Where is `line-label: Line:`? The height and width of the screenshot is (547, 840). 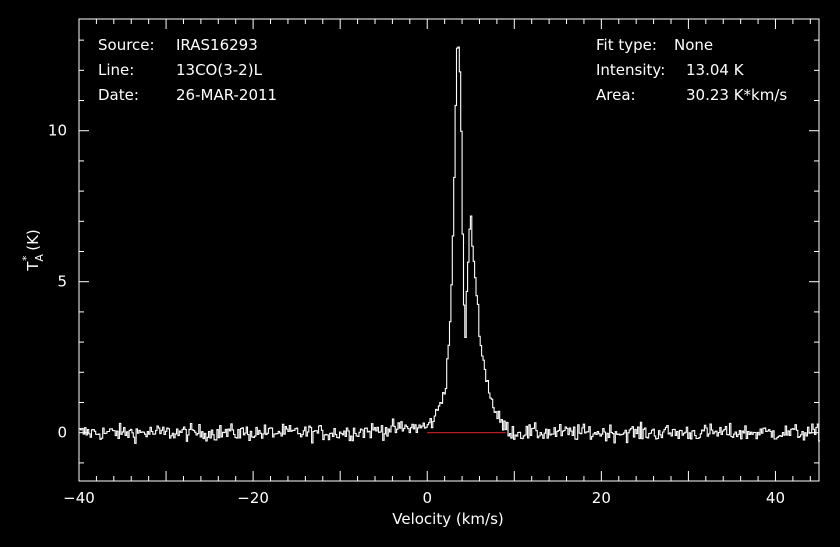 line-label: Line: is located at coordinates (116, 70).